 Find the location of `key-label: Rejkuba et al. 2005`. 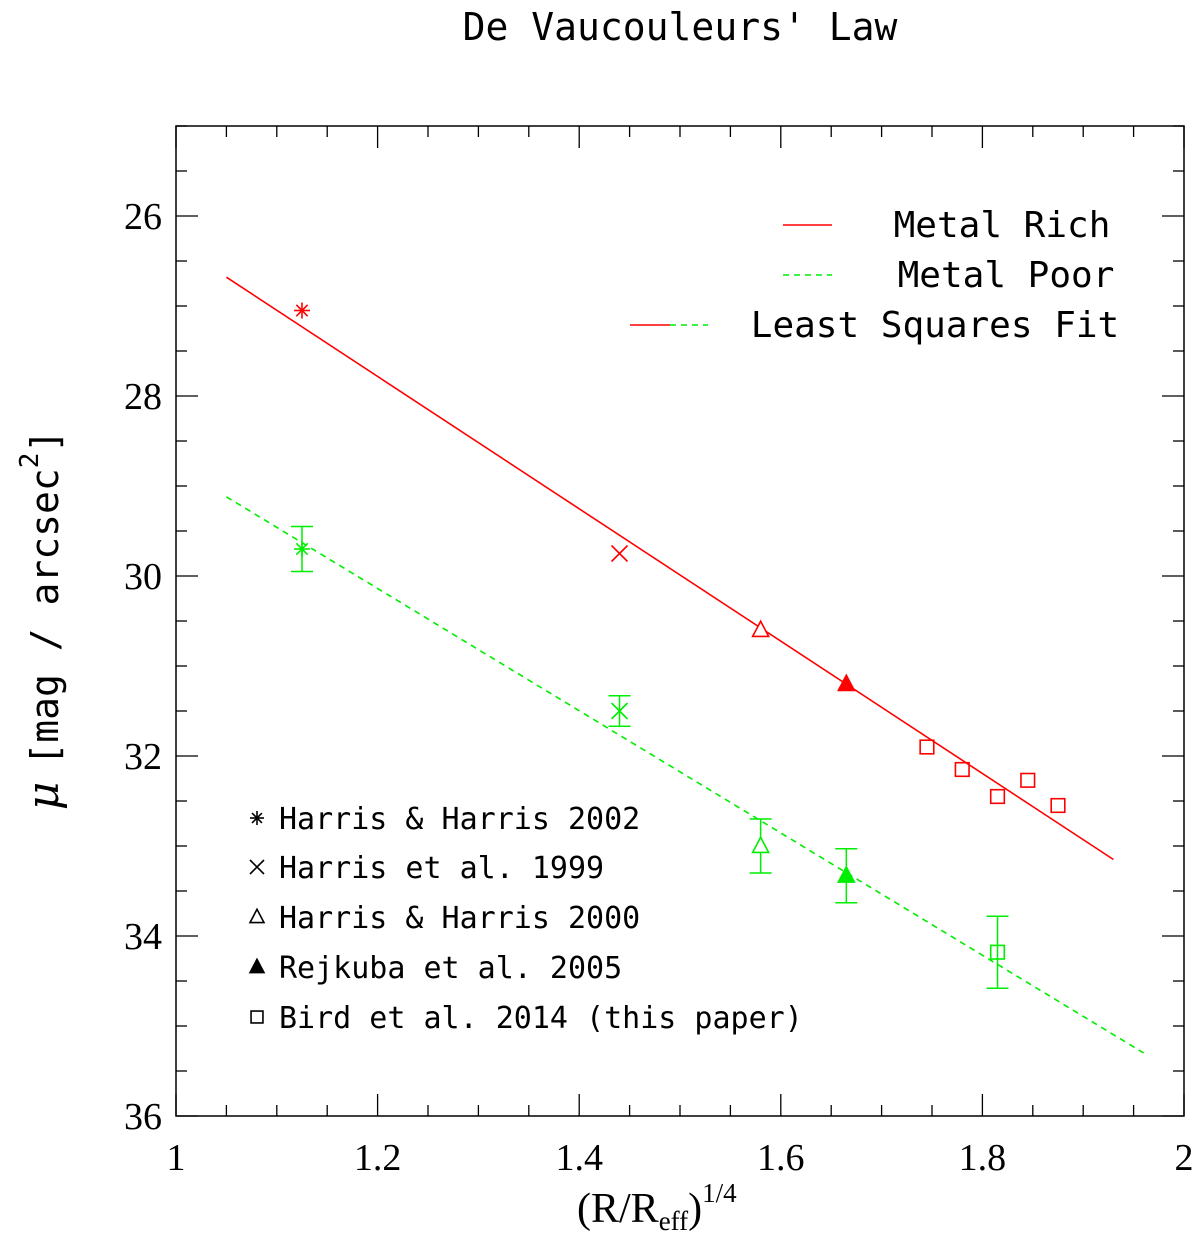

key-label: Rejkuba et al. 2005 is located at coordinates (450, 968).